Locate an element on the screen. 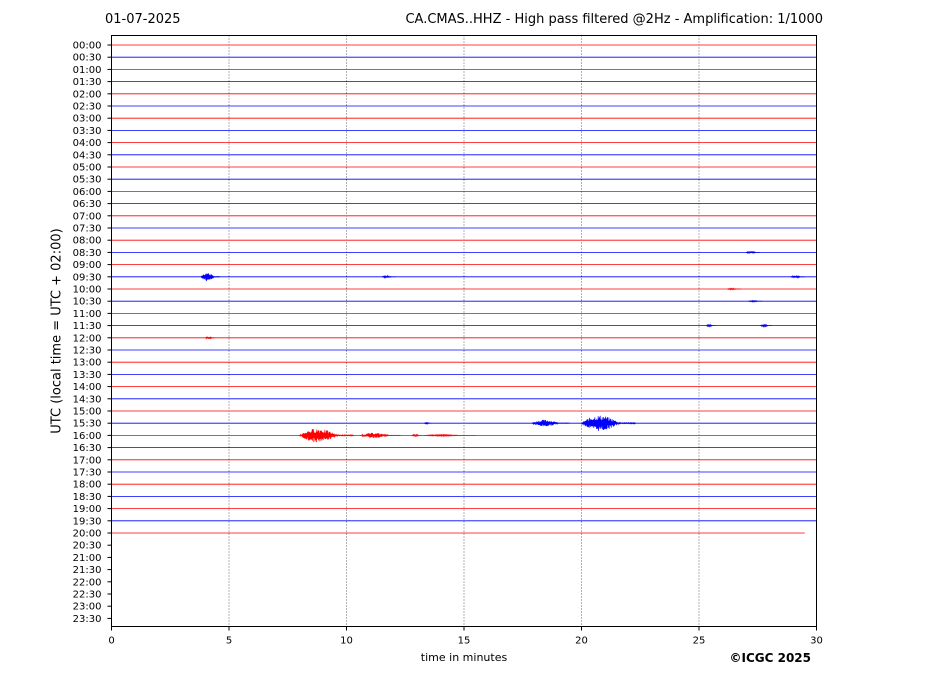  y-tick-label: 19:00 is located at coordinates (87, 509).